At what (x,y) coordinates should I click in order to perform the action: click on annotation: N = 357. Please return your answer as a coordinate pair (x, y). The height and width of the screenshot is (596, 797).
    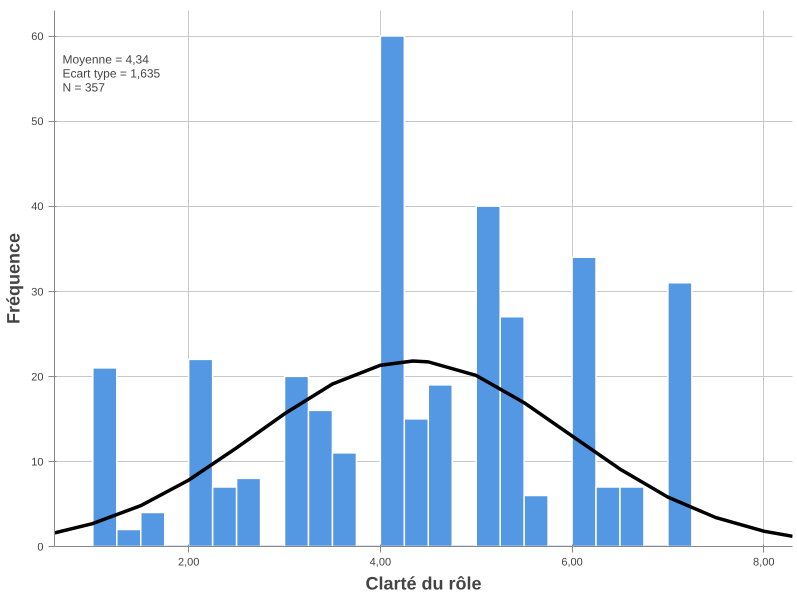
    Looking at the image, I should click on (84, 87).